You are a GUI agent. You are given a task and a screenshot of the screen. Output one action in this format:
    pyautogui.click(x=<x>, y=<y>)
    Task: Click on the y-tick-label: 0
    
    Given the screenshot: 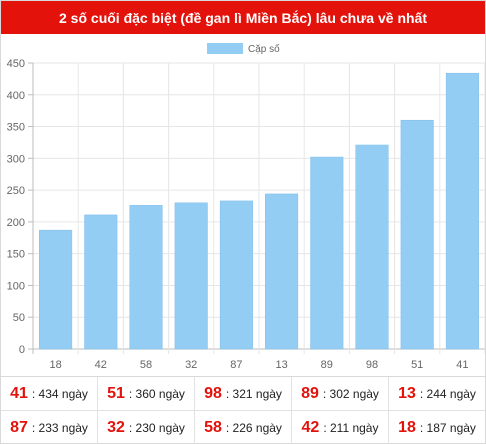 What is the action you would take?
    pyautogui.click(x=22, y=350)
    